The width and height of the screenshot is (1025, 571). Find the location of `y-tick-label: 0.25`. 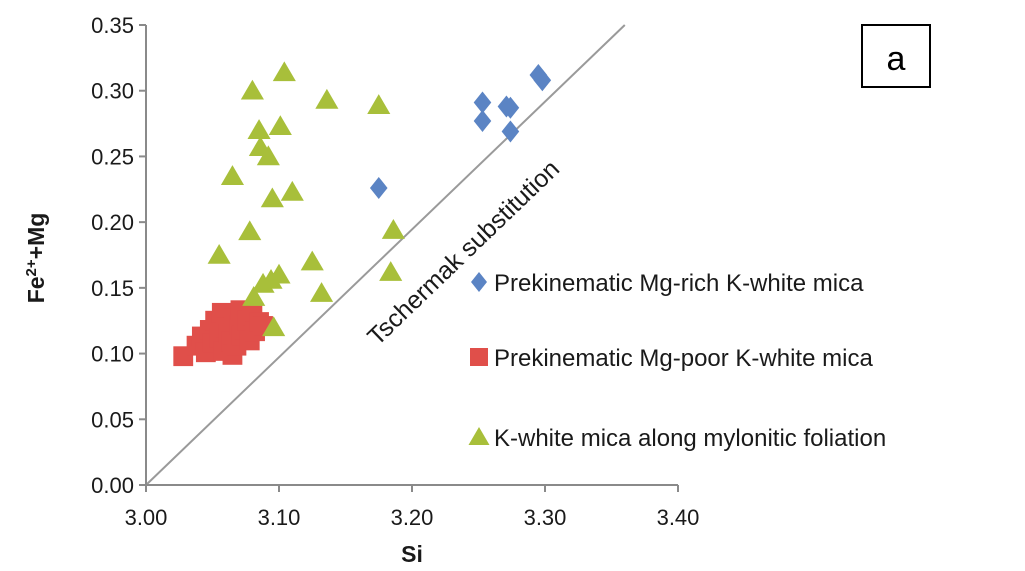

y-tick-label: 0.25 is located at coordinates (112, 156).